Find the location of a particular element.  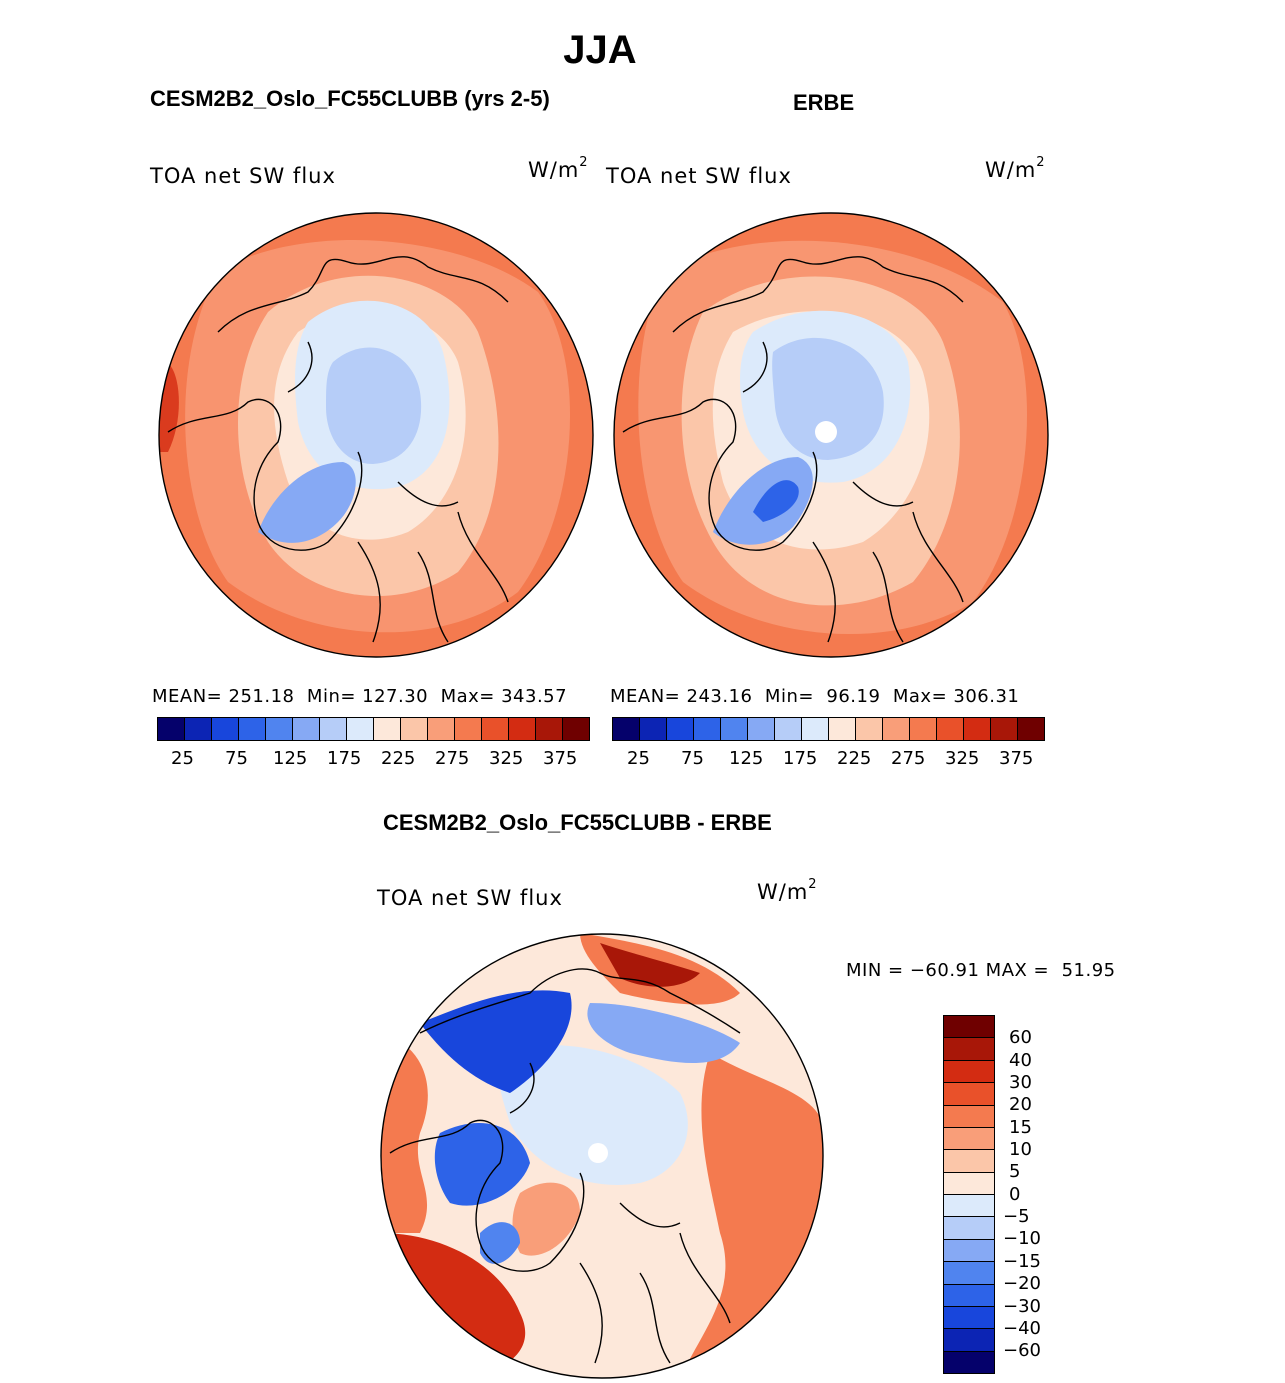

diff-units-label: W/m2 is located at coordinates (787, 890).